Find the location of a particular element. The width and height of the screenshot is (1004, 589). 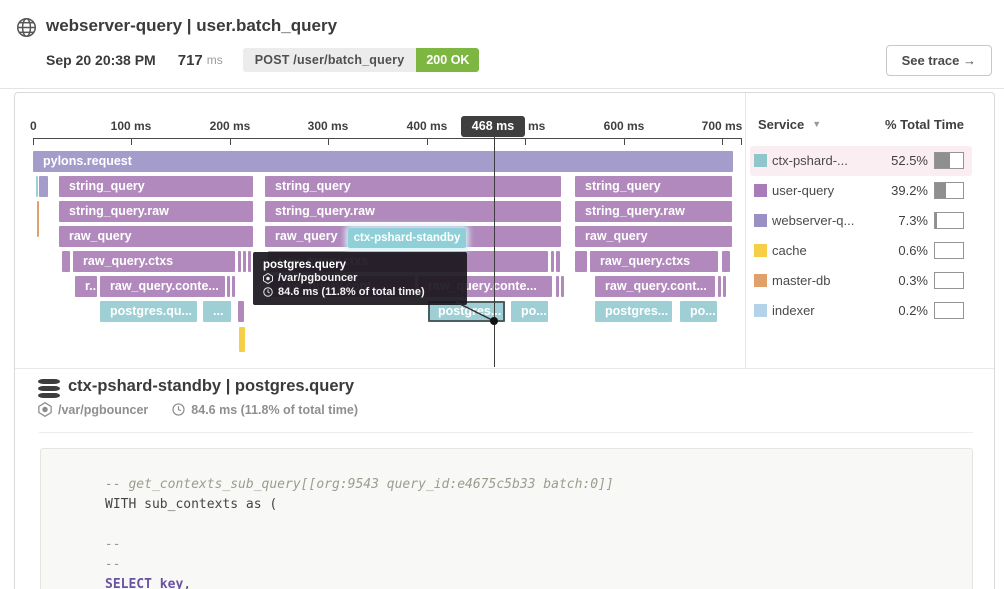

header-divider is located at coordinates (502, 88).